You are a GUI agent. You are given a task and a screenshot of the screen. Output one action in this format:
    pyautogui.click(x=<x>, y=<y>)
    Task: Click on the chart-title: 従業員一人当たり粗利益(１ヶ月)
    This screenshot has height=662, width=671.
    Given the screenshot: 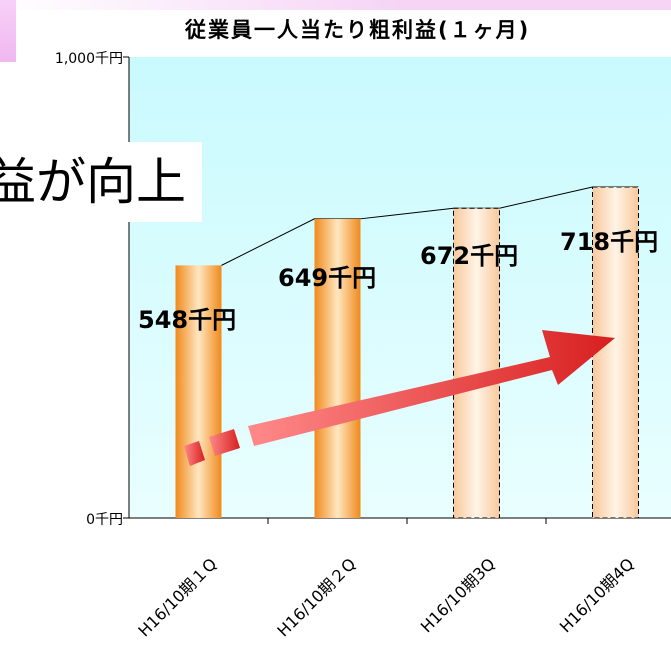 What is the action you would take?
    pyautogui.click(x=358, y=30)
    